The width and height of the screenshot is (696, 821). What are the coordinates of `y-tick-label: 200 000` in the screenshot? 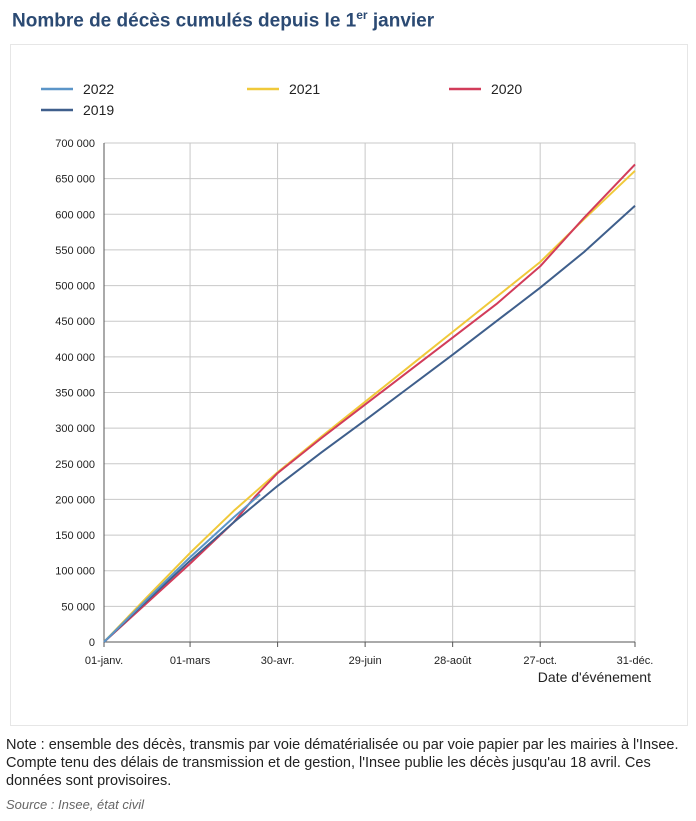 It's located at (75, 500).